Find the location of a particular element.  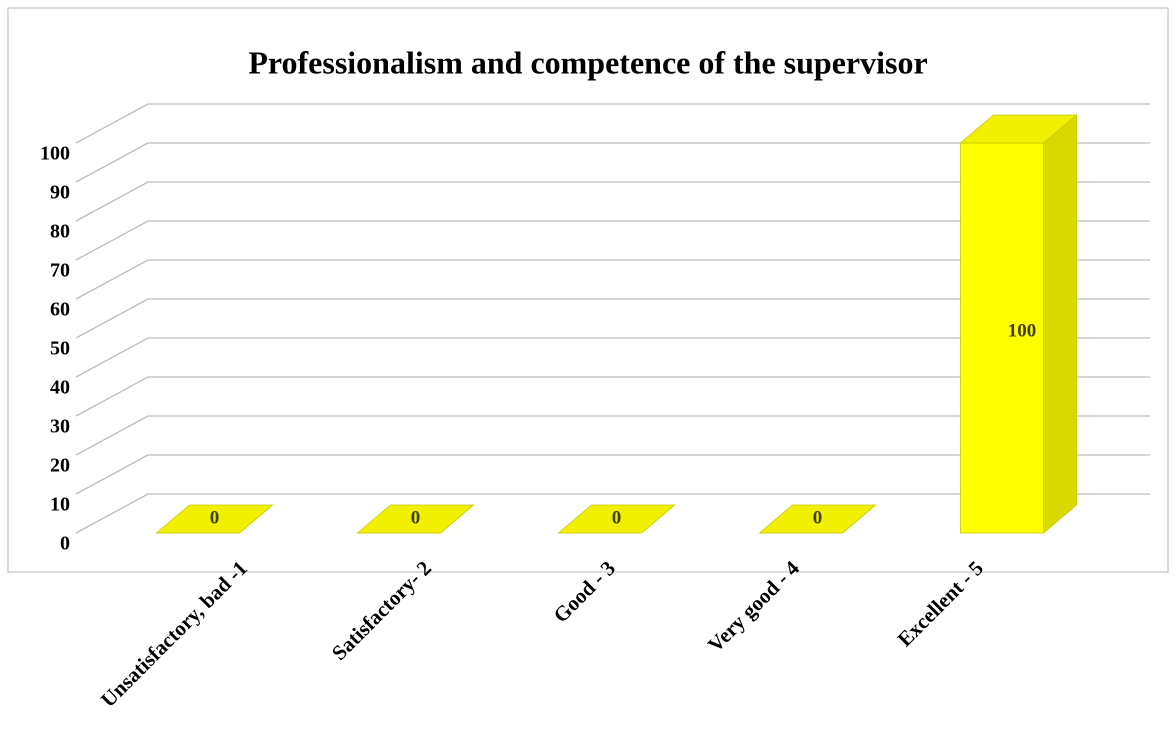

data-label: 100 is located at coordinates (1022, 330).